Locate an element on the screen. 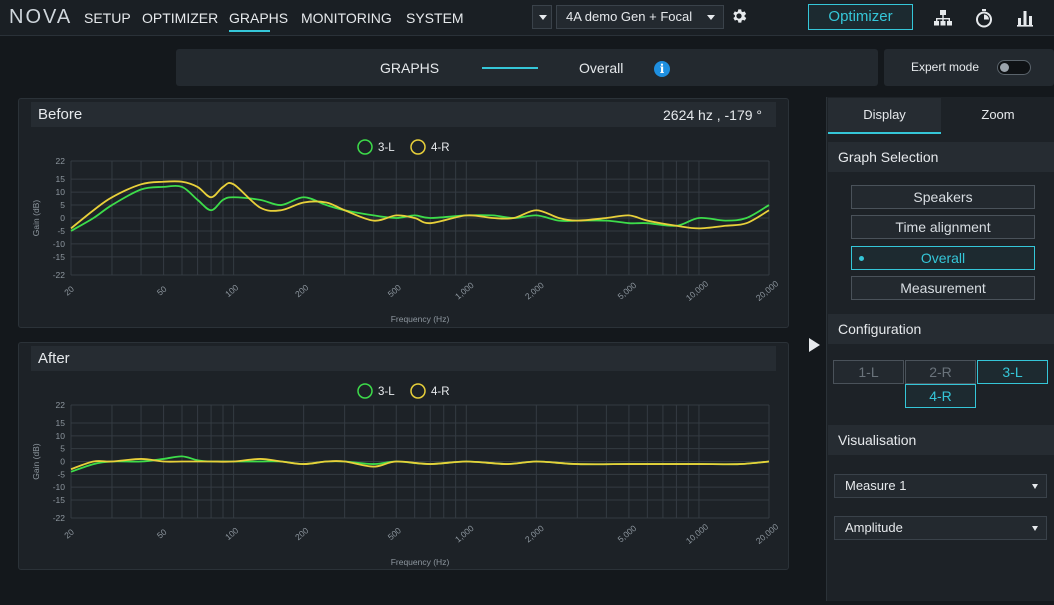 Image resolution: width=1054 pixels, height=605 pixels. tab-zoom: Zoom is located at coordinates (997, 116).